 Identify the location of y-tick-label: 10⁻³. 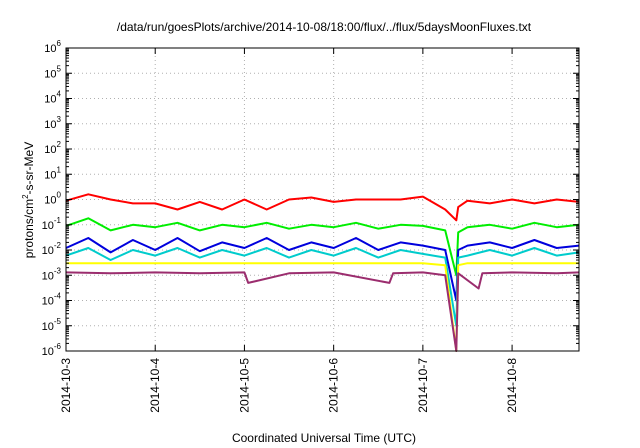
(52, 274).